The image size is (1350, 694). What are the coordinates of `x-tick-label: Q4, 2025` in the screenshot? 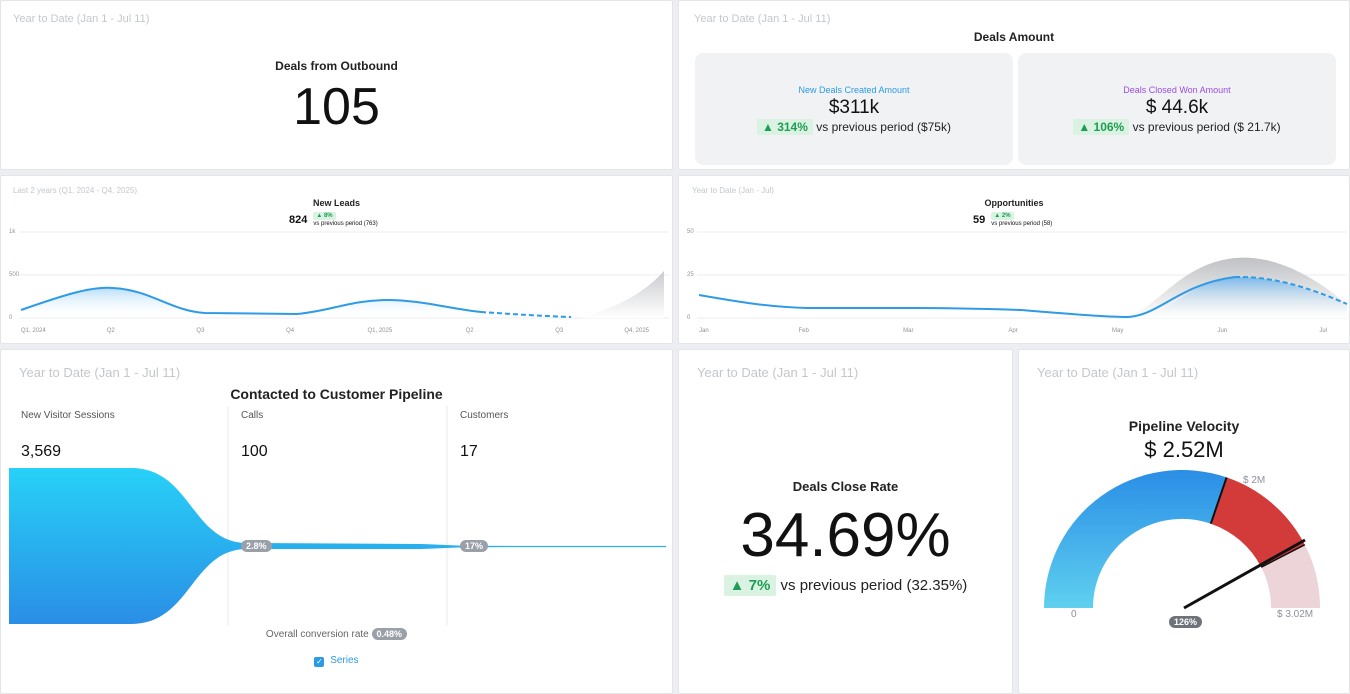 It's located at (636, 331).